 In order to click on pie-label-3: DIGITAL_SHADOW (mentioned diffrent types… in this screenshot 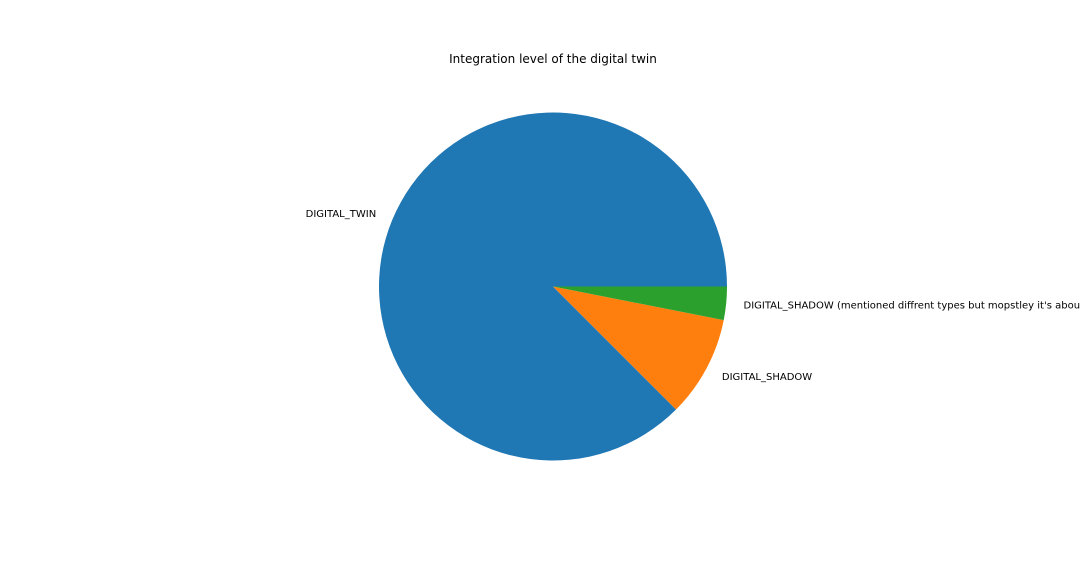, I will do `click(912, 306)`.